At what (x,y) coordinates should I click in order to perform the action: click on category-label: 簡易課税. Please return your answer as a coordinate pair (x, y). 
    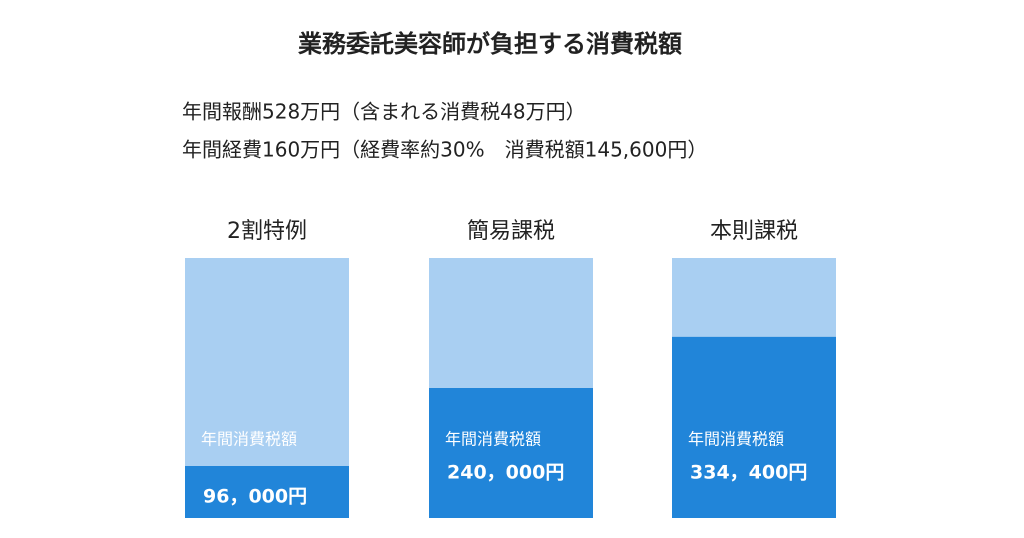
    Looking at the image, I should click on (511, 231).